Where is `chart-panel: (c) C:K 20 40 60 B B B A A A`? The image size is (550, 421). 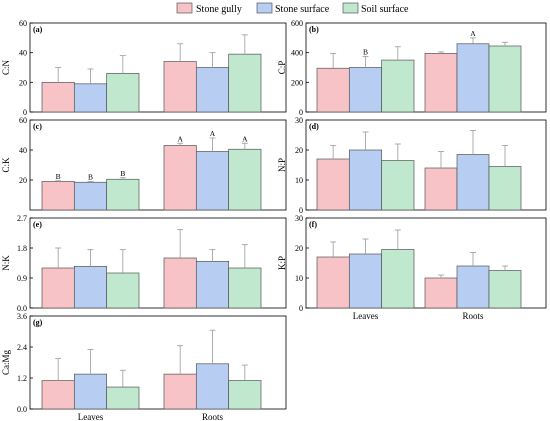
chart-panel: (c) C:K 20 40 60 B B B A A A is located at coordinates (144, 163).